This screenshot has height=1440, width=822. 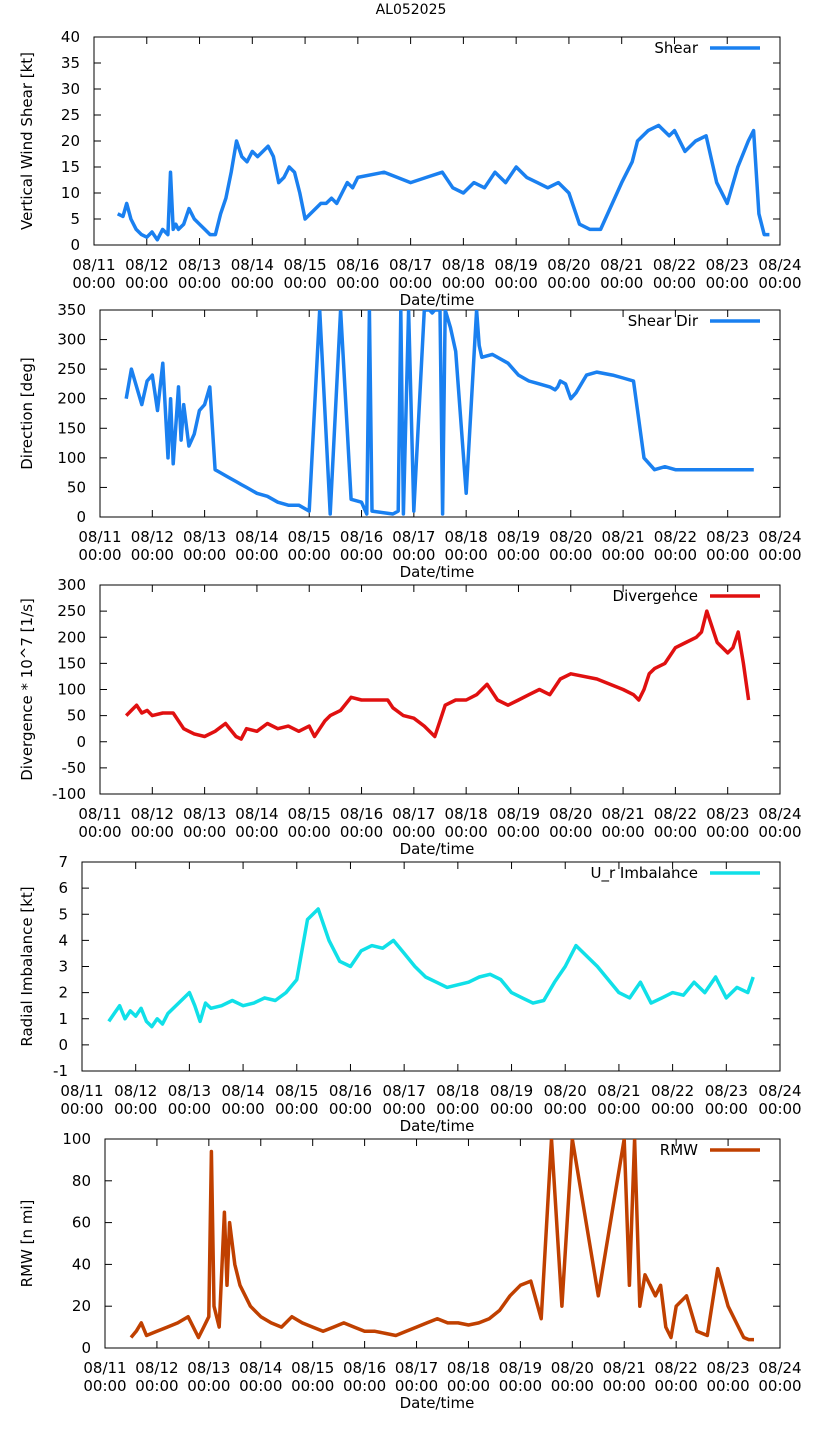 I want to click on x-tick-label: 08/14, so click(x=256, y=814).